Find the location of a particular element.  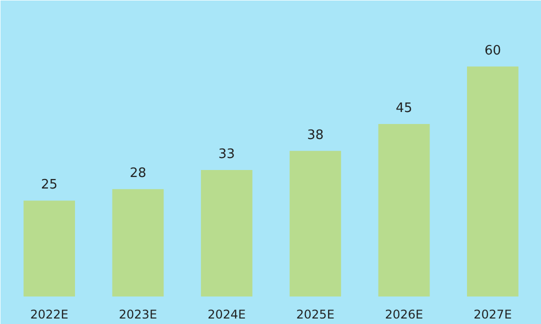

data-label: 28 is located at coordinates (138, 174).